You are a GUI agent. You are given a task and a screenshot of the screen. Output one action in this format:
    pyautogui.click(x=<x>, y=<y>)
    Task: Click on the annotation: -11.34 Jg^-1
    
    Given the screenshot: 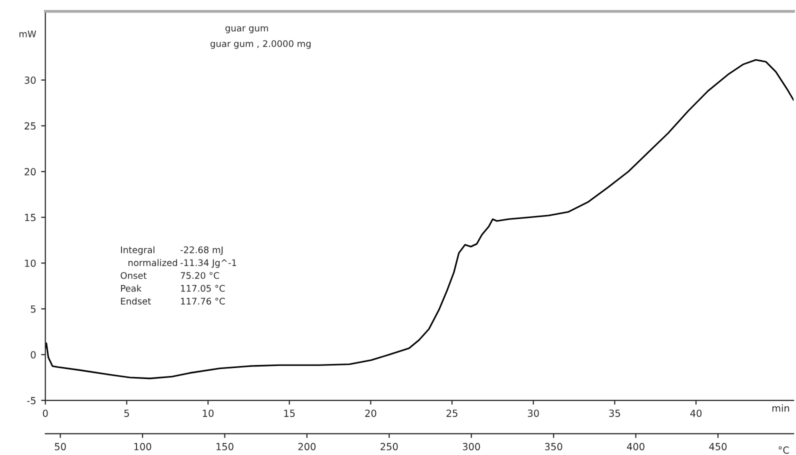 What is the action you would take?
    pyautogui.click(x=208, y=263)
    